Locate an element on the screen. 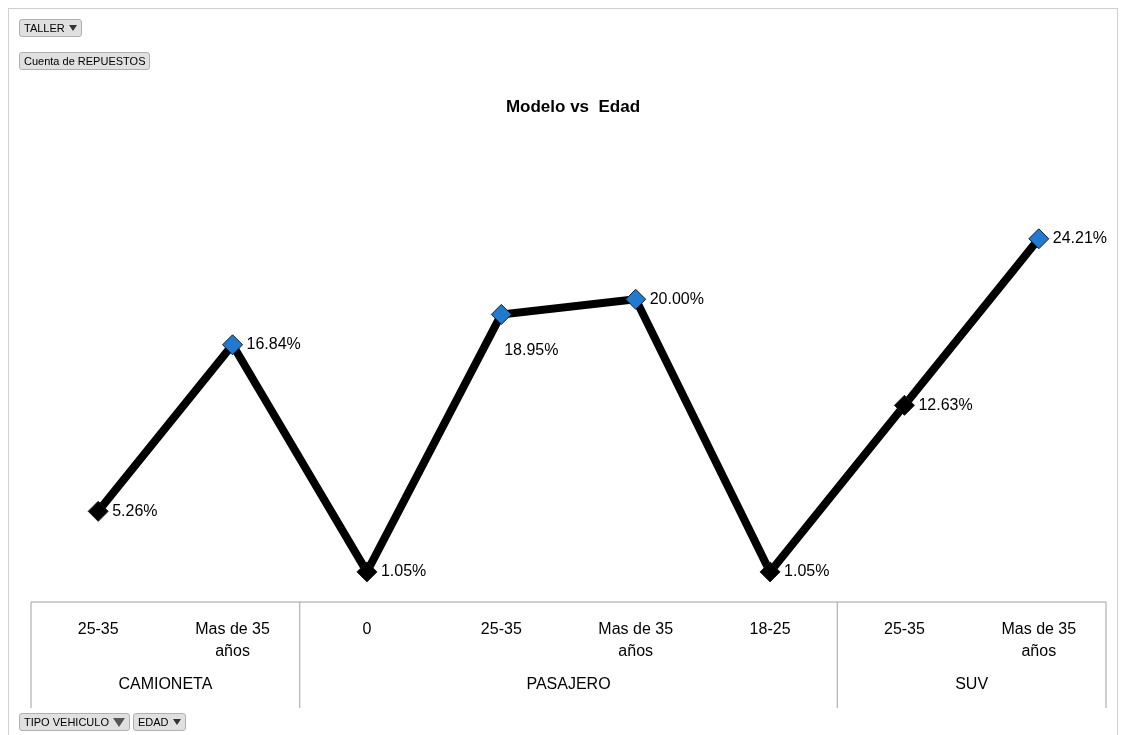 The image size is (1126, 735). data-label: 12.63% is located at coordinates (945, 404).